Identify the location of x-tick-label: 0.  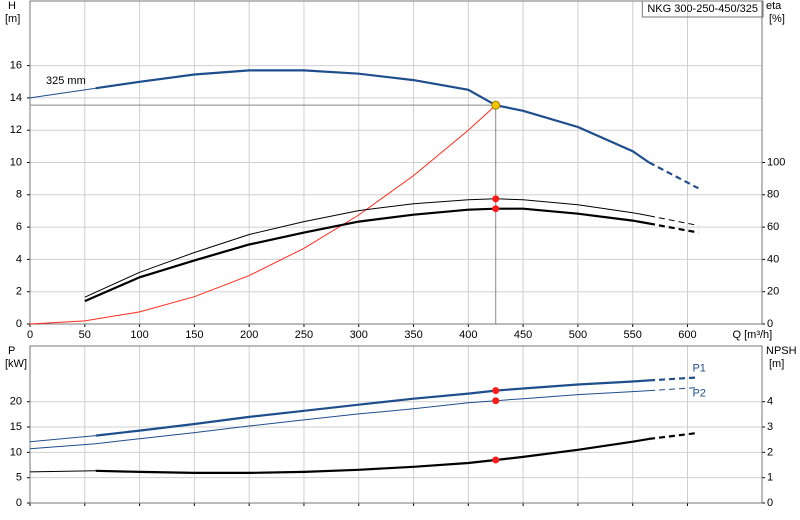
(30, 335).